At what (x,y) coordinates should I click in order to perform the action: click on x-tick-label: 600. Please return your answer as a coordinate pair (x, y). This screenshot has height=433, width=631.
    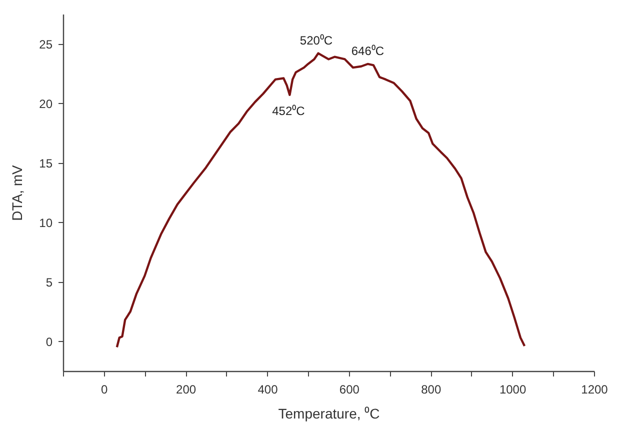
    Looking at the image, I should click on (349, 389).